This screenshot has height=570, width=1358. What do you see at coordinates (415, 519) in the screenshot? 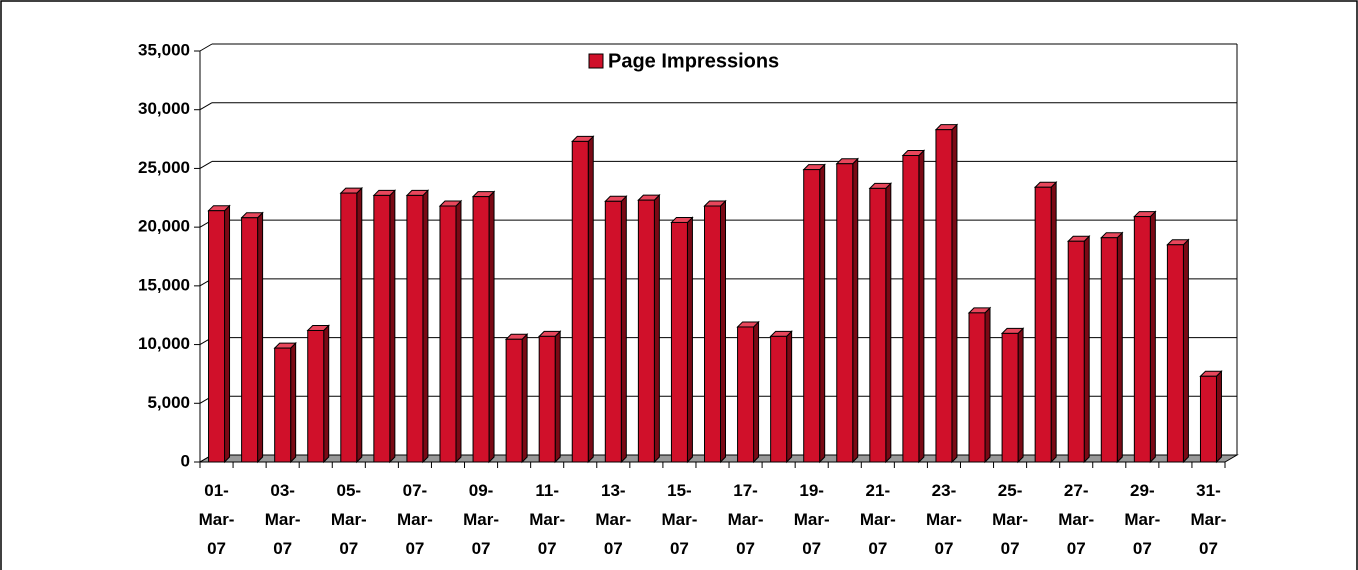
I see `x-tick-label: 07-Mar-07` at bounding box center [415, 519].